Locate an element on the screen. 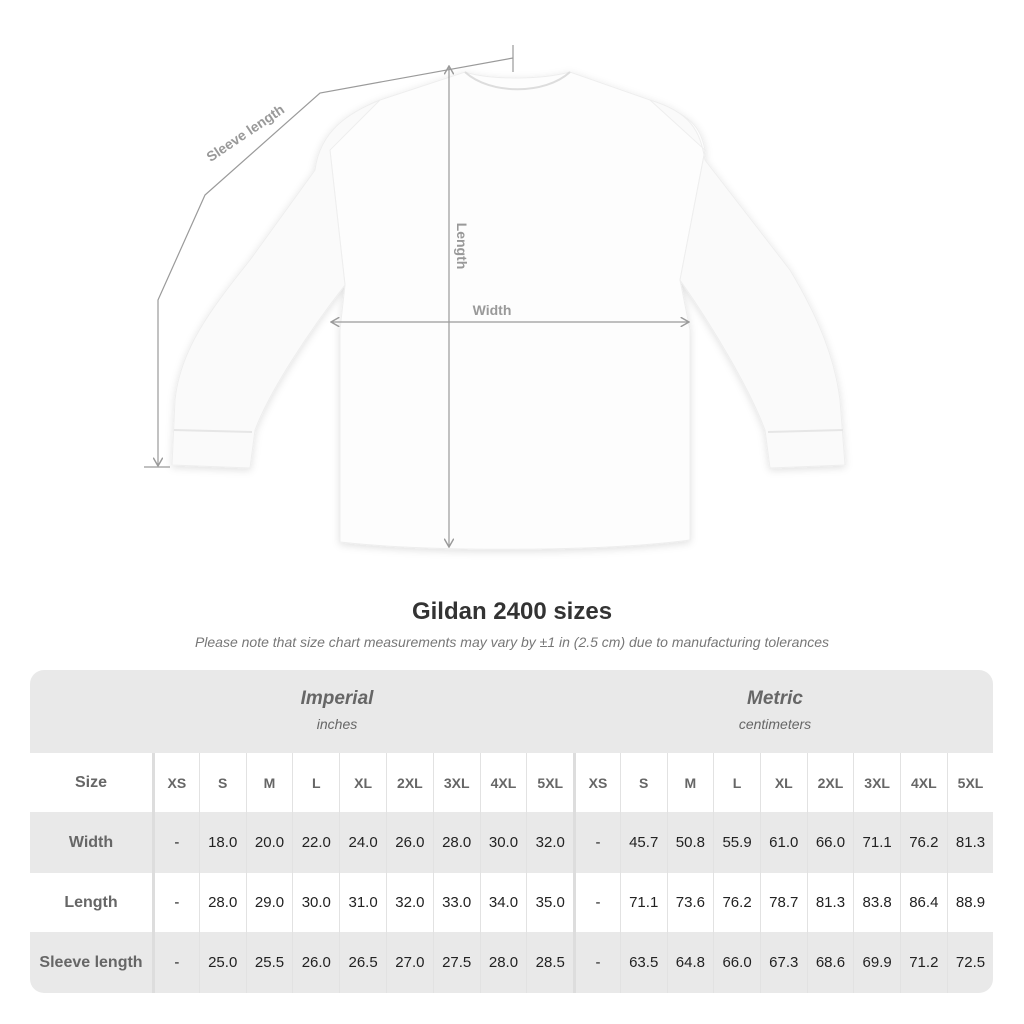 The width and height of the screenshot is (1024, 1024). metric-cell: 71.2 is located at coordinates (923, 962).